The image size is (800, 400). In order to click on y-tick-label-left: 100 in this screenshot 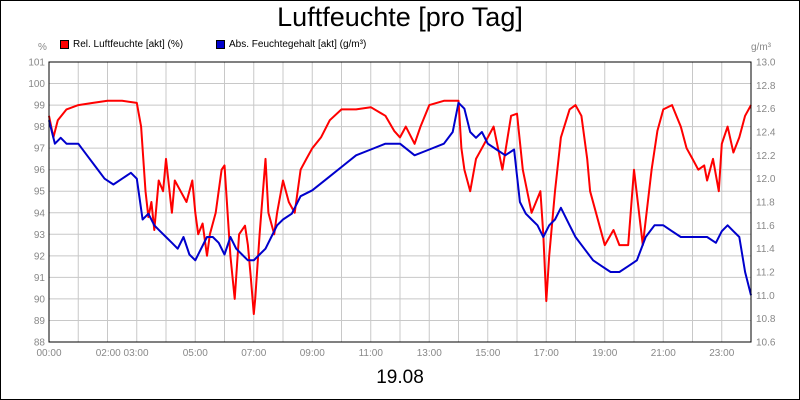, I will do `click(36, 84)`.